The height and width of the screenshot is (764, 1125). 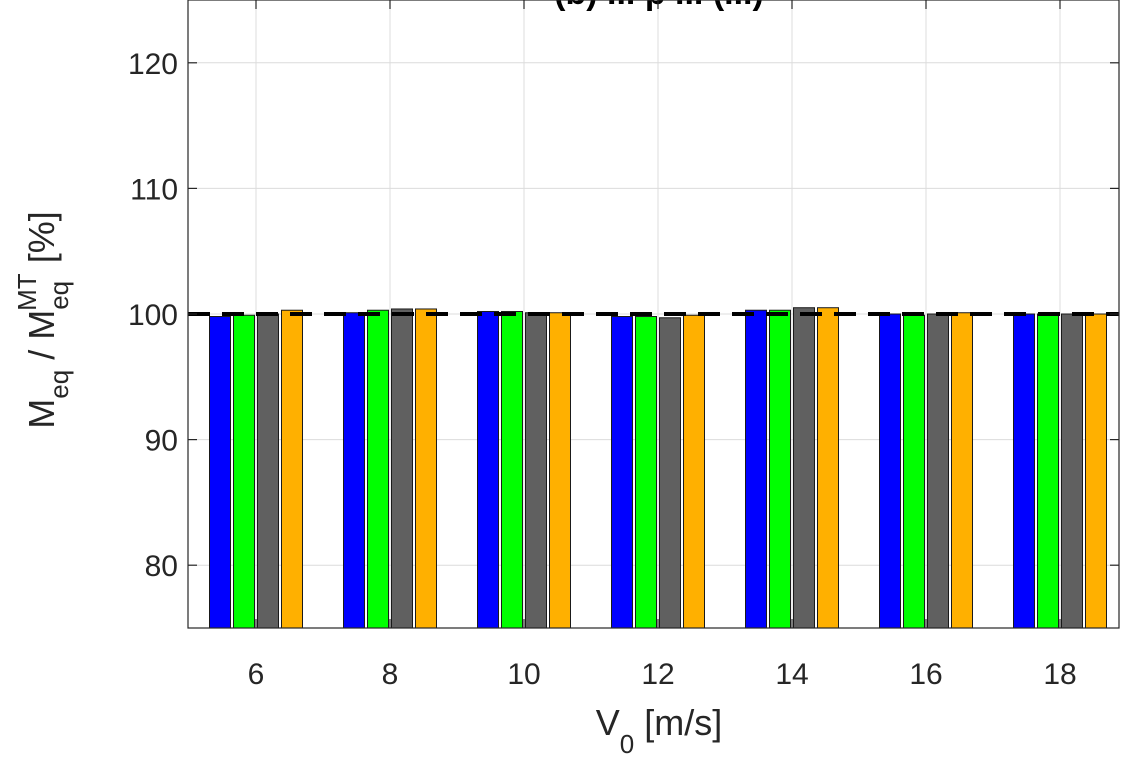 I want to click on y-axis-label-rest: [%], so click(x=41, y=242).